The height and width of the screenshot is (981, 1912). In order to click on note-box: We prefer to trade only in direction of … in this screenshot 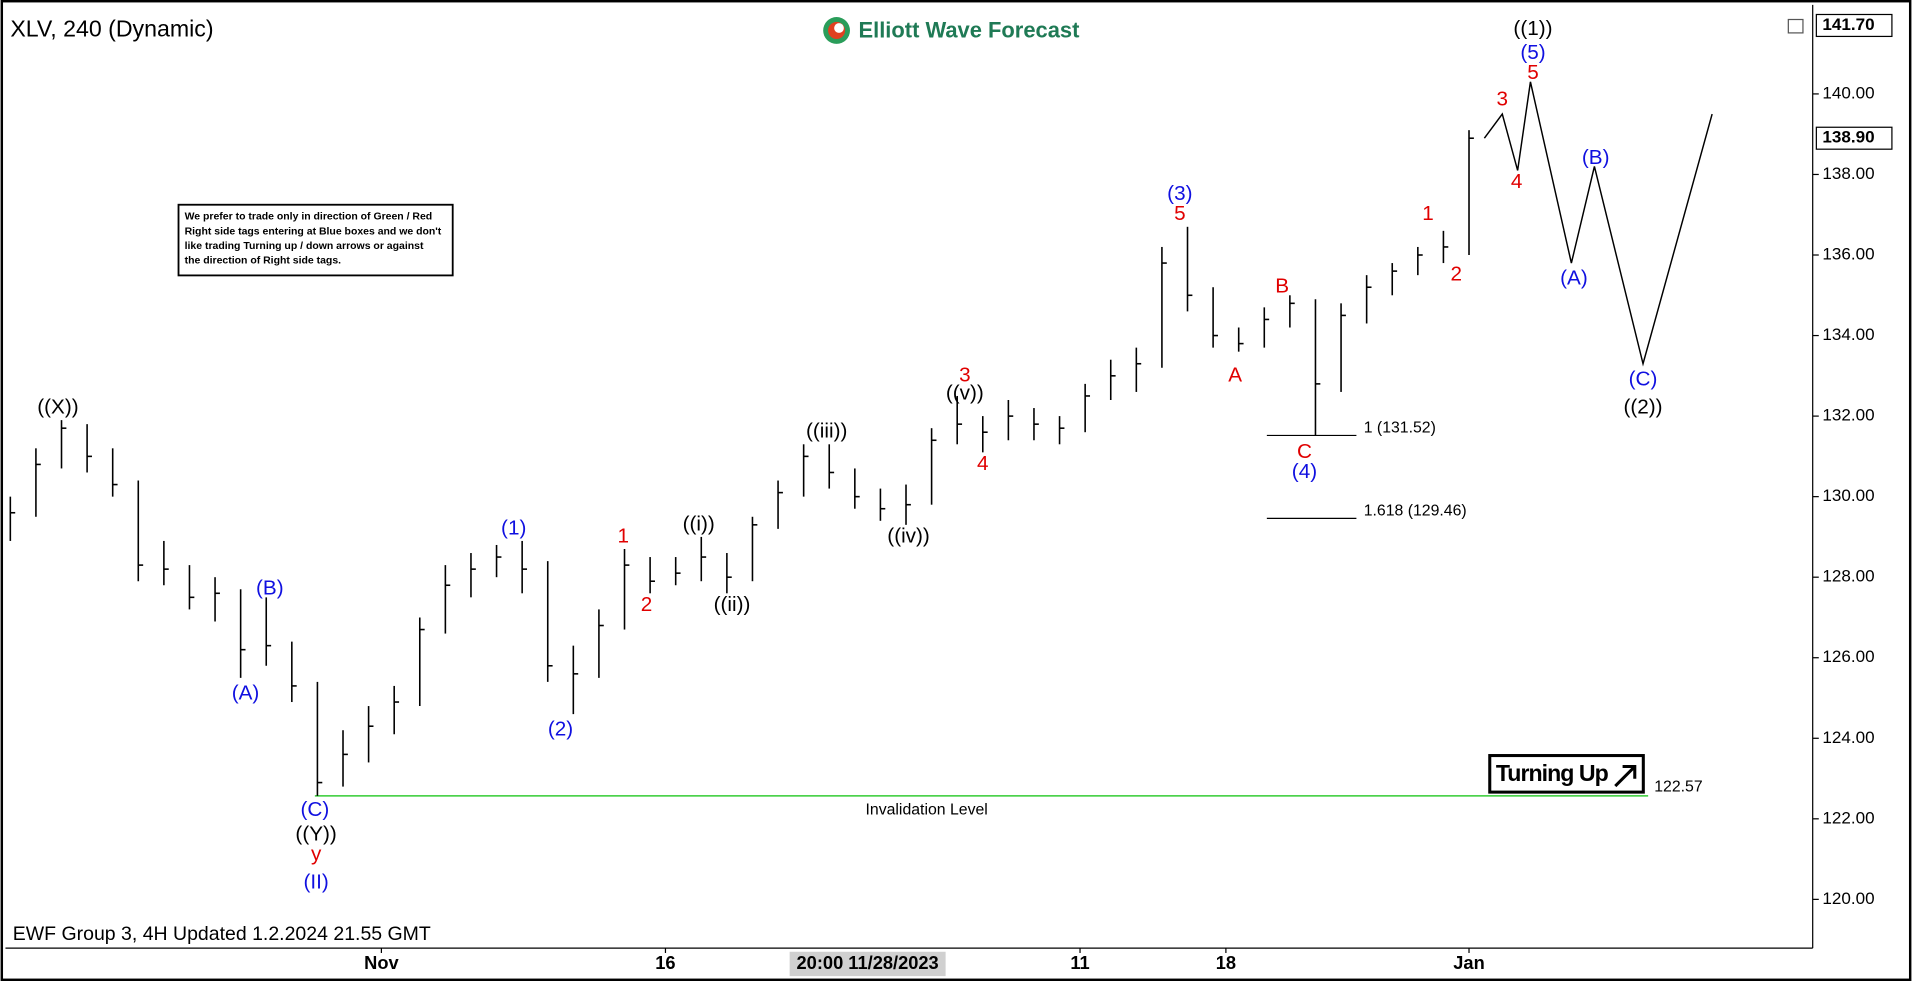, I will do `click(315, 240)`.